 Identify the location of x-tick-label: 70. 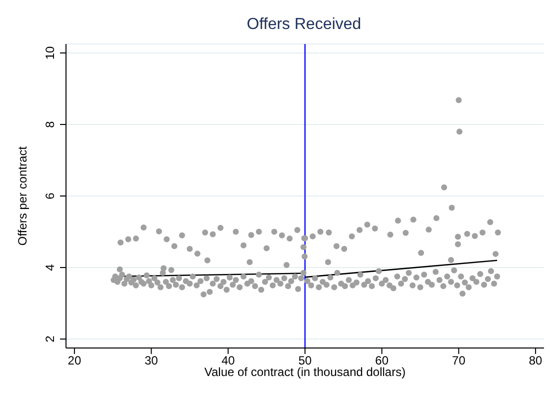
(459, 361).